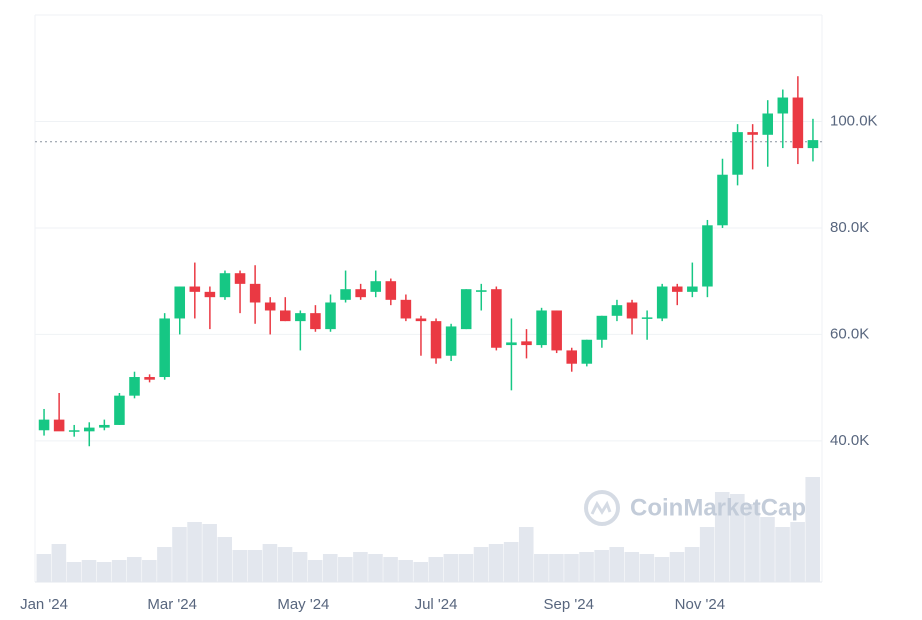 Image resolution: width=922 pixels, height=620 pixels. I want to click on watermark: CoinMarketCap, so click(718, 507).